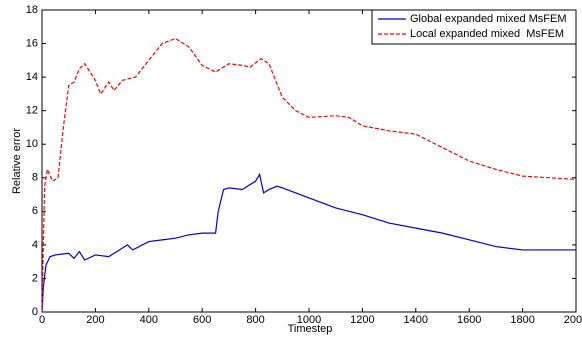  I want to click on y-tick-label: 0, so click(35, 312).